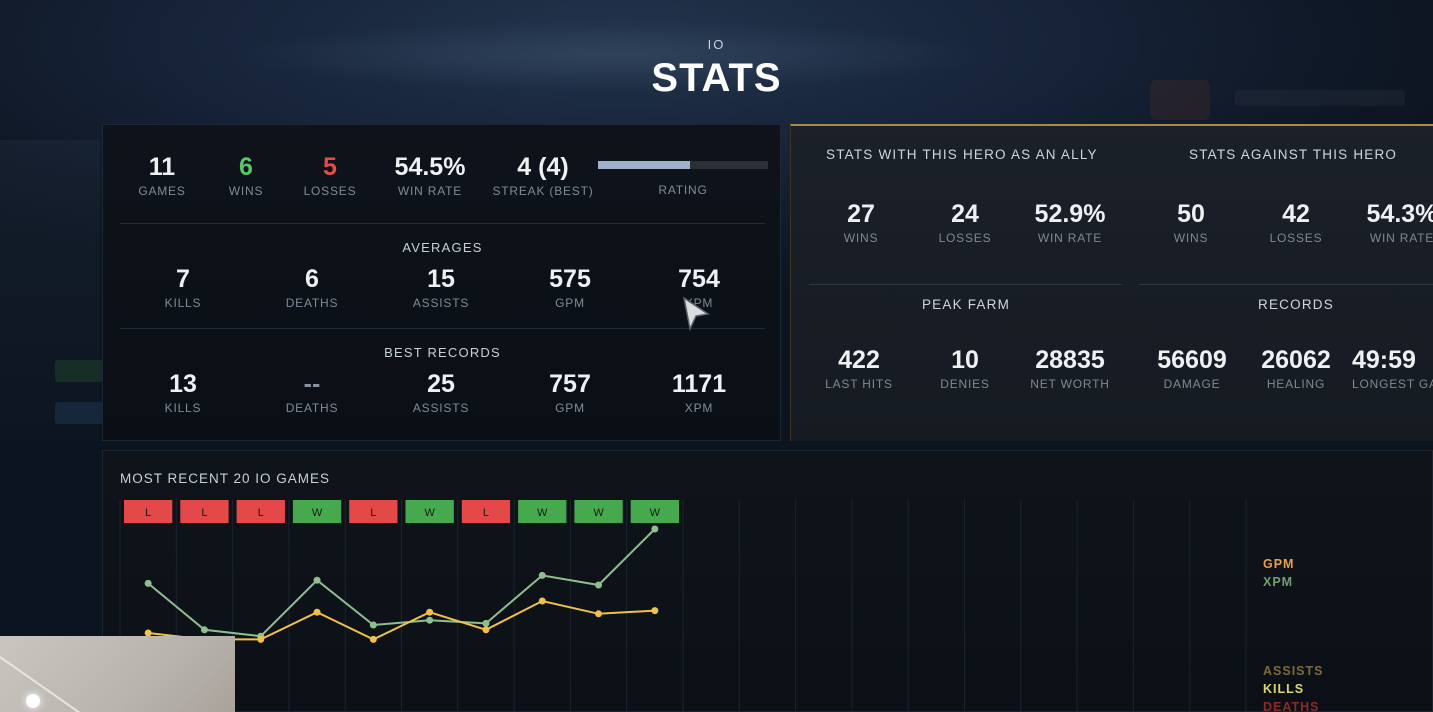  What do you see at coordinates (401, 583) in the screenshot?
I see `xpm-series-line` at bounding box center [401, 583].